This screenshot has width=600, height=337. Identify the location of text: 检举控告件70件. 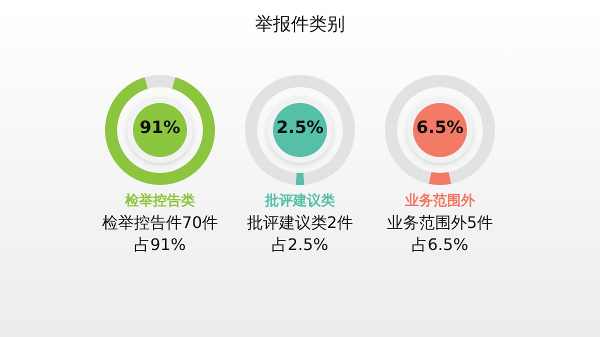
(160, 223).